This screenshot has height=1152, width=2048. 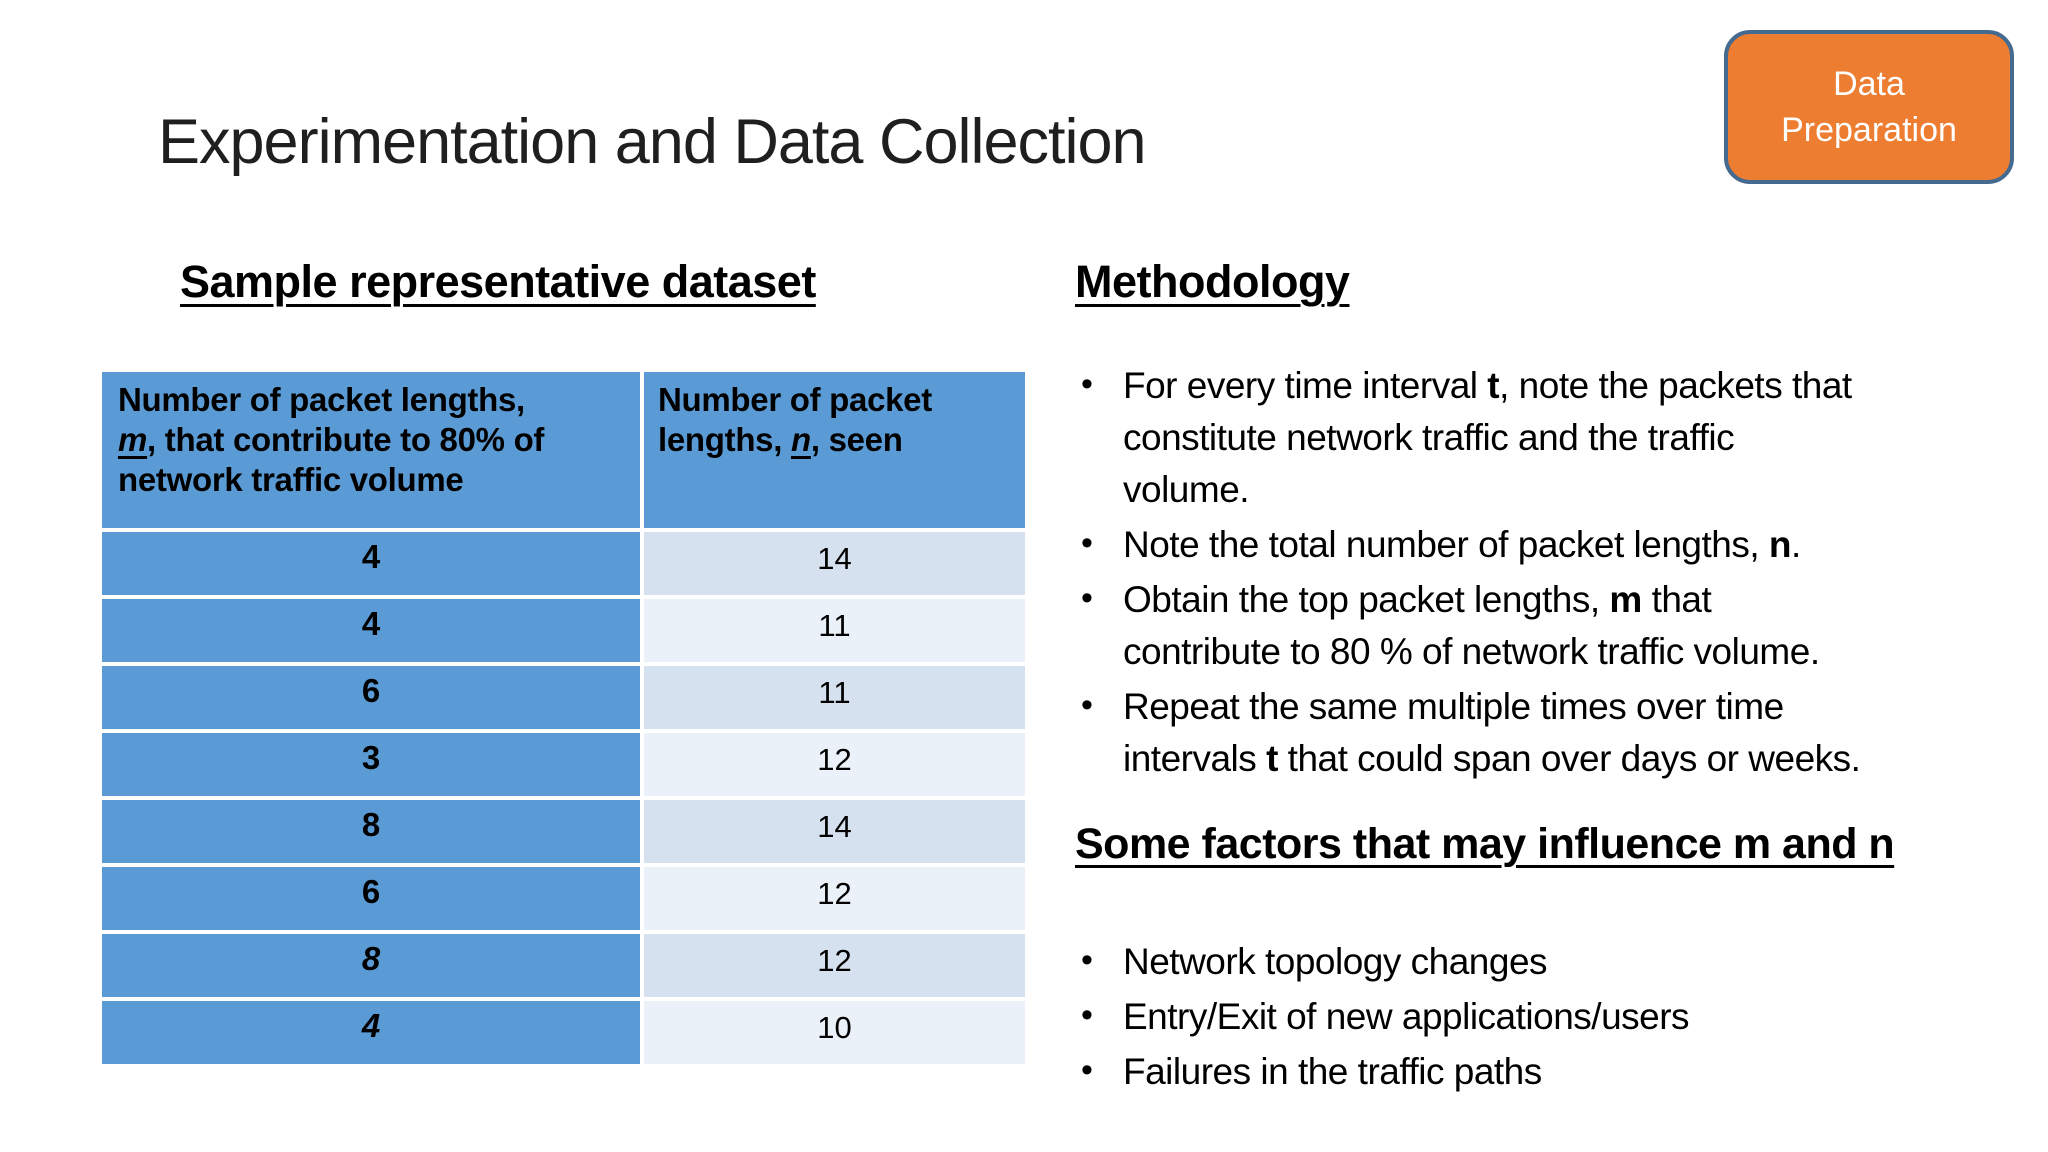 What do you see at coordinates (1366, 599) in the screenshot?
I see `text-segment: Obtain the top packet lengths,` at bounding box center [1366, 599].